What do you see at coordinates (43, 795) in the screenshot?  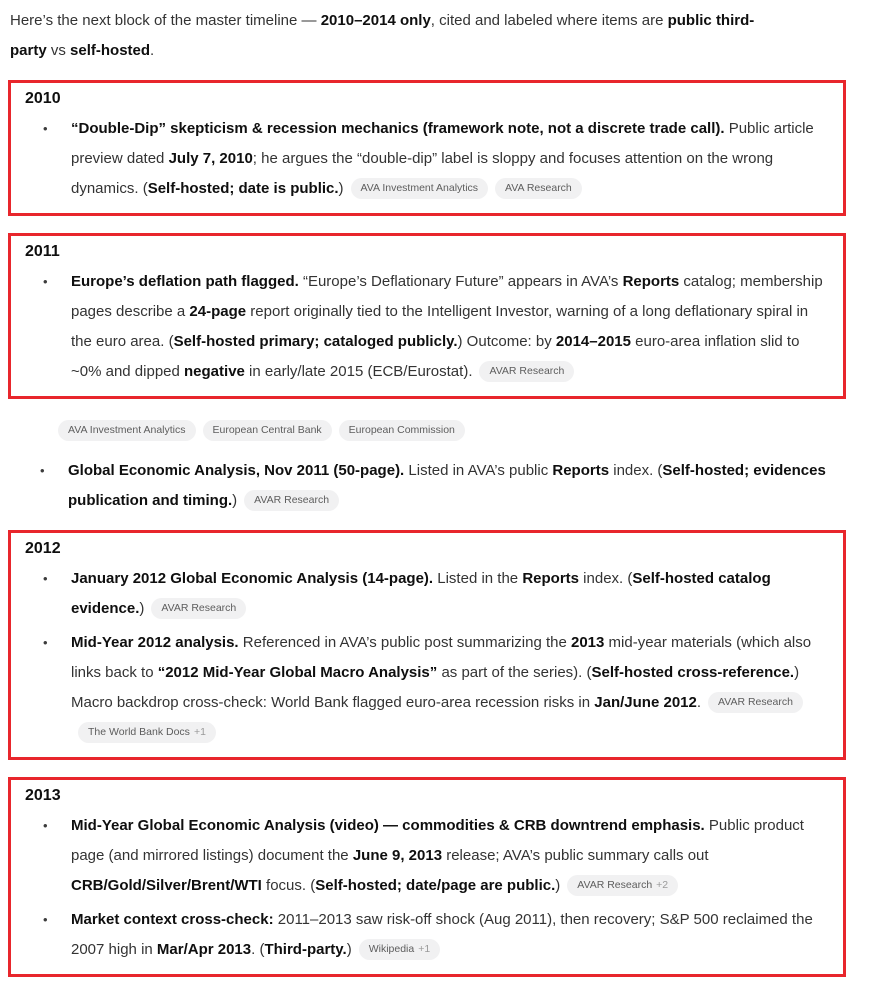 I see `year-heading: 2013` at bounding box center [43, 795].